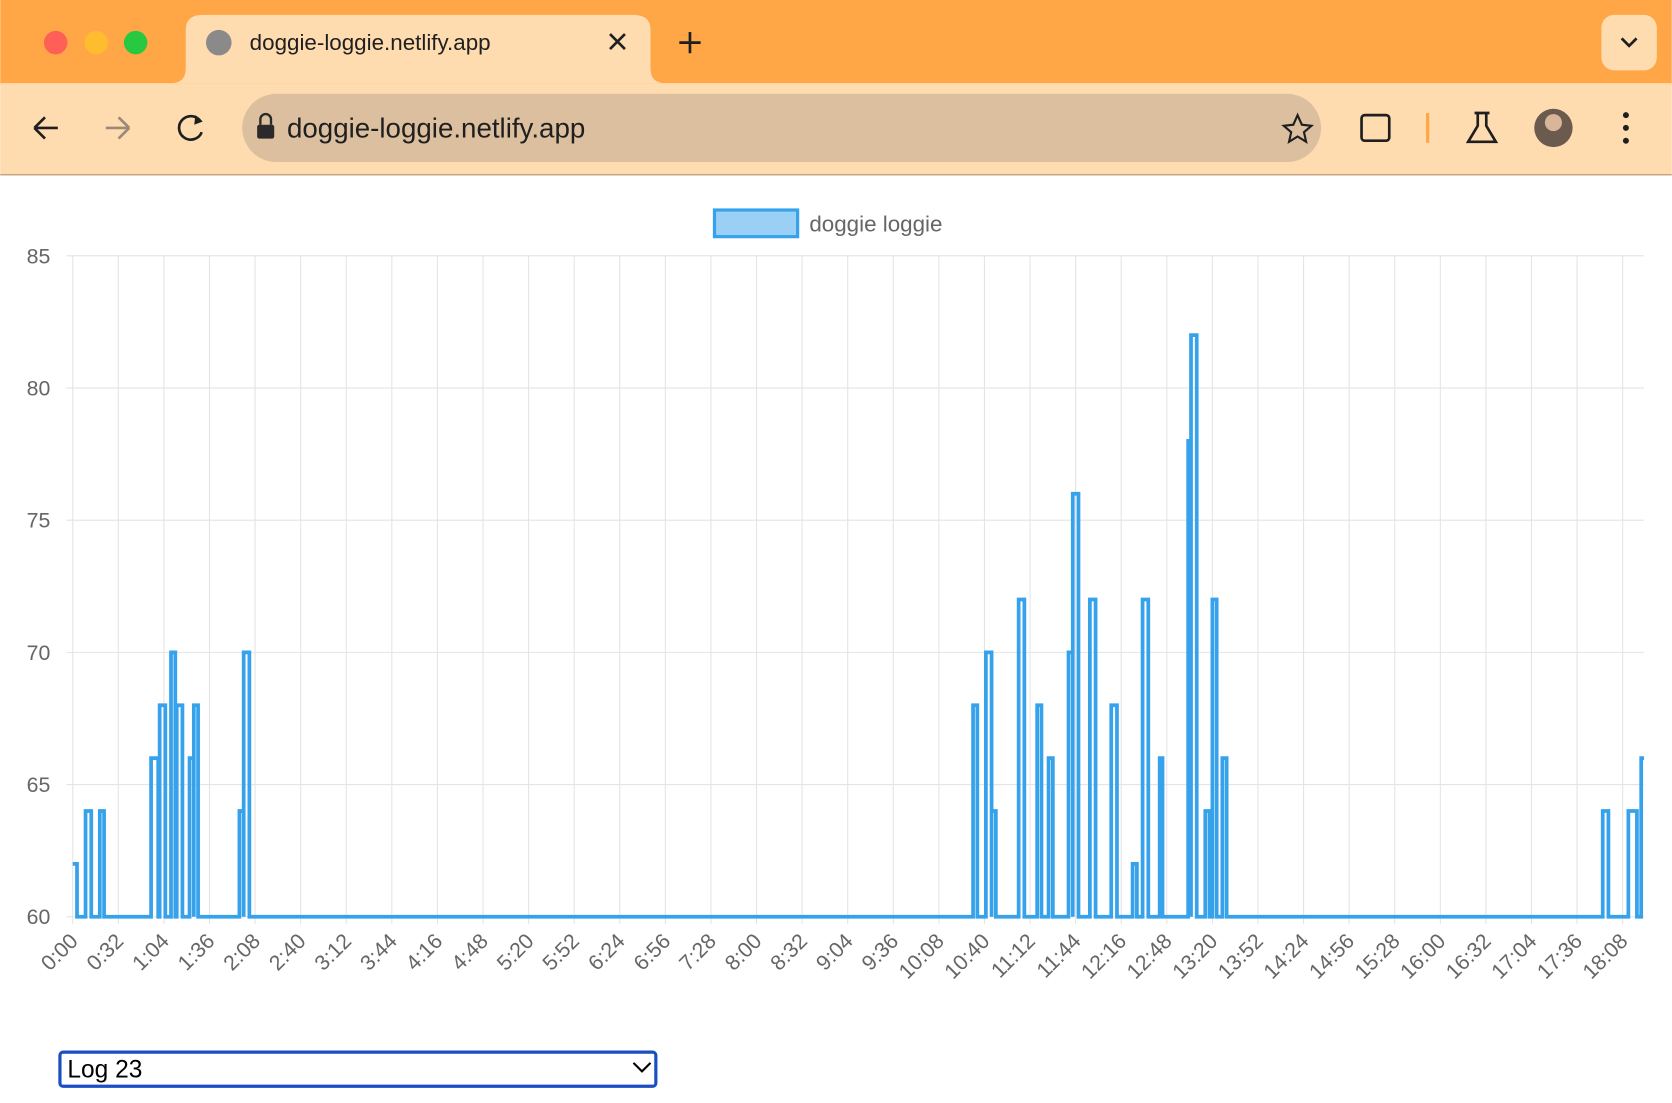 Image resolution: width=1672 pixels, height=1103 pixels. Describe the element at coordinates (358, 1069) in the screenshot. I see `log-select` at that location.